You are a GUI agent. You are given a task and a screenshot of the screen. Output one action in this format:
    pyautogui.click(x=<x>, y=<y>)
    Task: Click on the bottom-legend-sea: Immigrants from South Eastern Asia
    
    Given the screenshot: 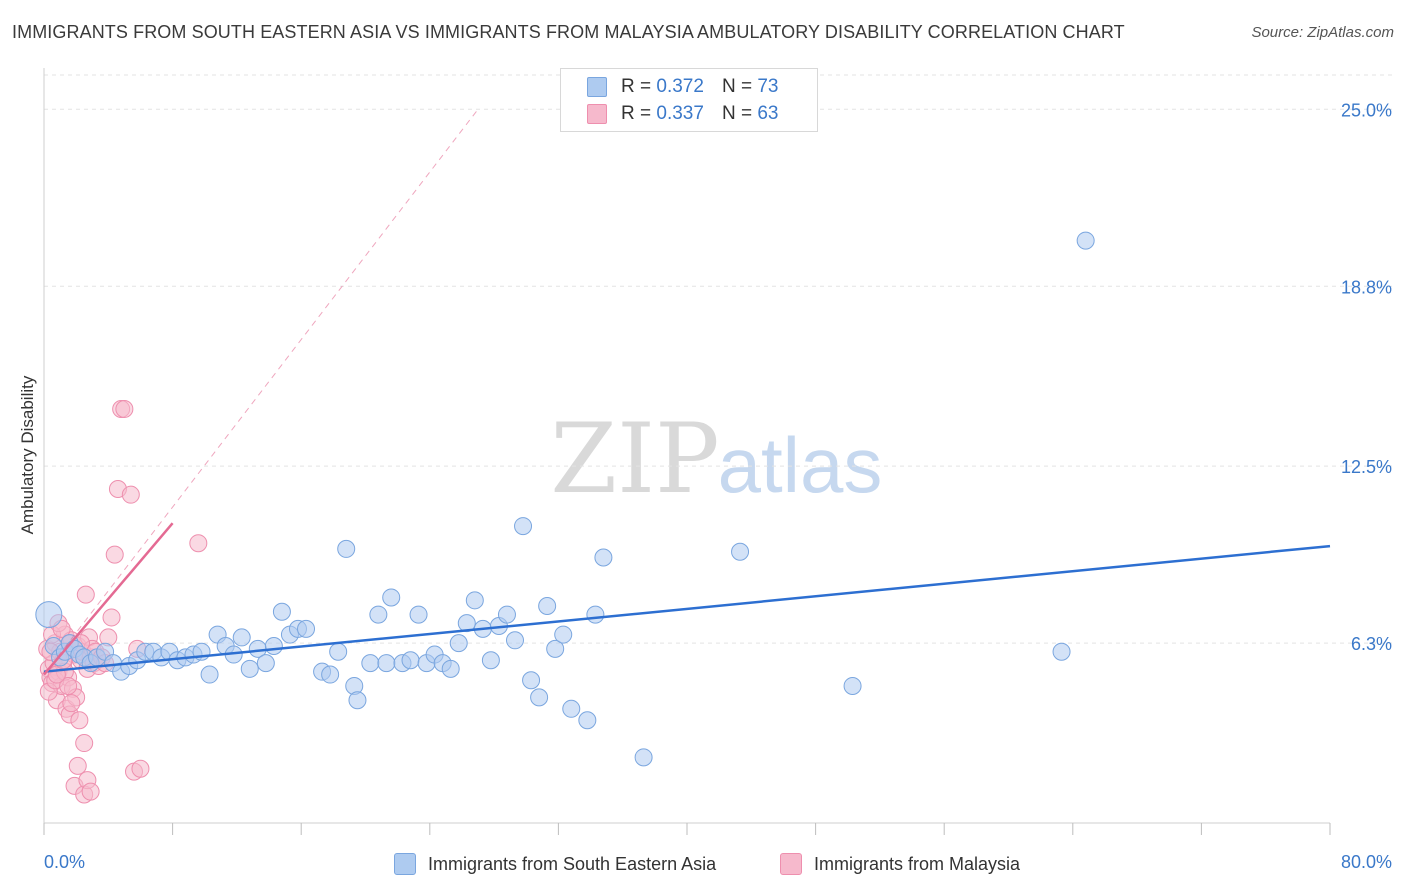 What is the action you would take?
    pyautogui.click(x=555, y=864)
    